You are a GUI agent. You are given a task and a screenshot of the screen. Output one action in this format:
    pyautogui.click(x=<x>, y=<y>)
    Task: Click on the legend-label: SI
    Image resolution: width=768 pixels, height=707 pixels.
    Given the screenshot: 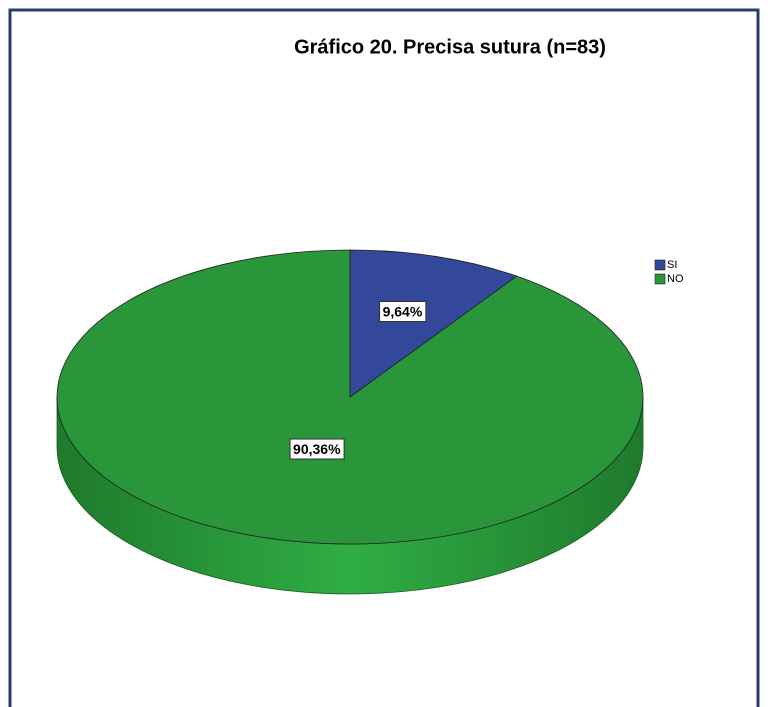 What is the action you would take?
    pyautogui.click(x=672, y=265)
    